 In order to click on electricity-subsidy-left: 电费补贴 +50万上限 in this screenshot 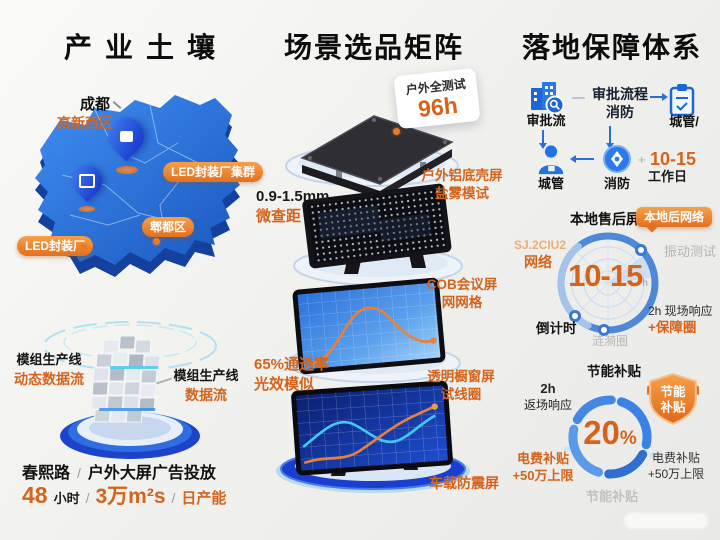, I will do `click(543, 467)`.